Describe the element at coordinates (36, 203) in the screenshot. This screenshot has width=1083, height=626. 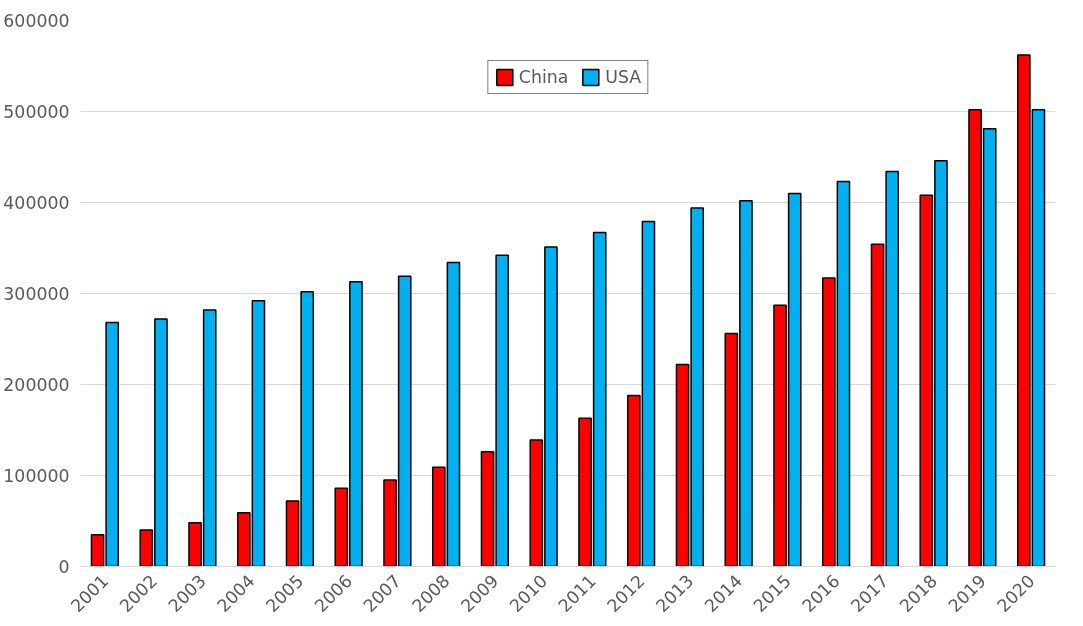
I see `y-tick-label: 400000` at that location.